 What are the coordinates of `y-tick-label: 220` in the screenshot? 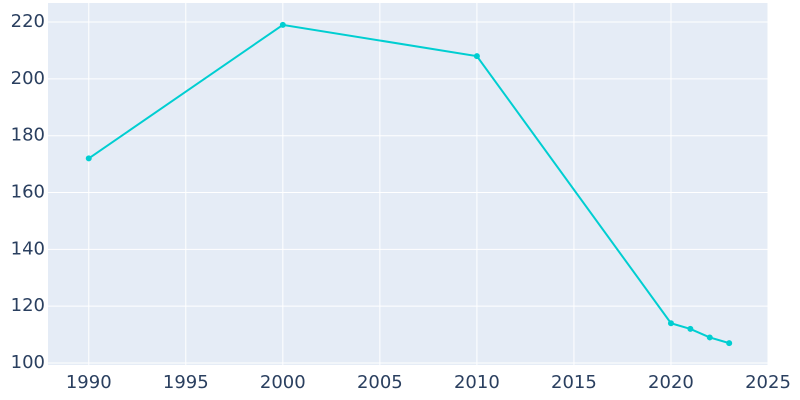 It's located at (28, 21).